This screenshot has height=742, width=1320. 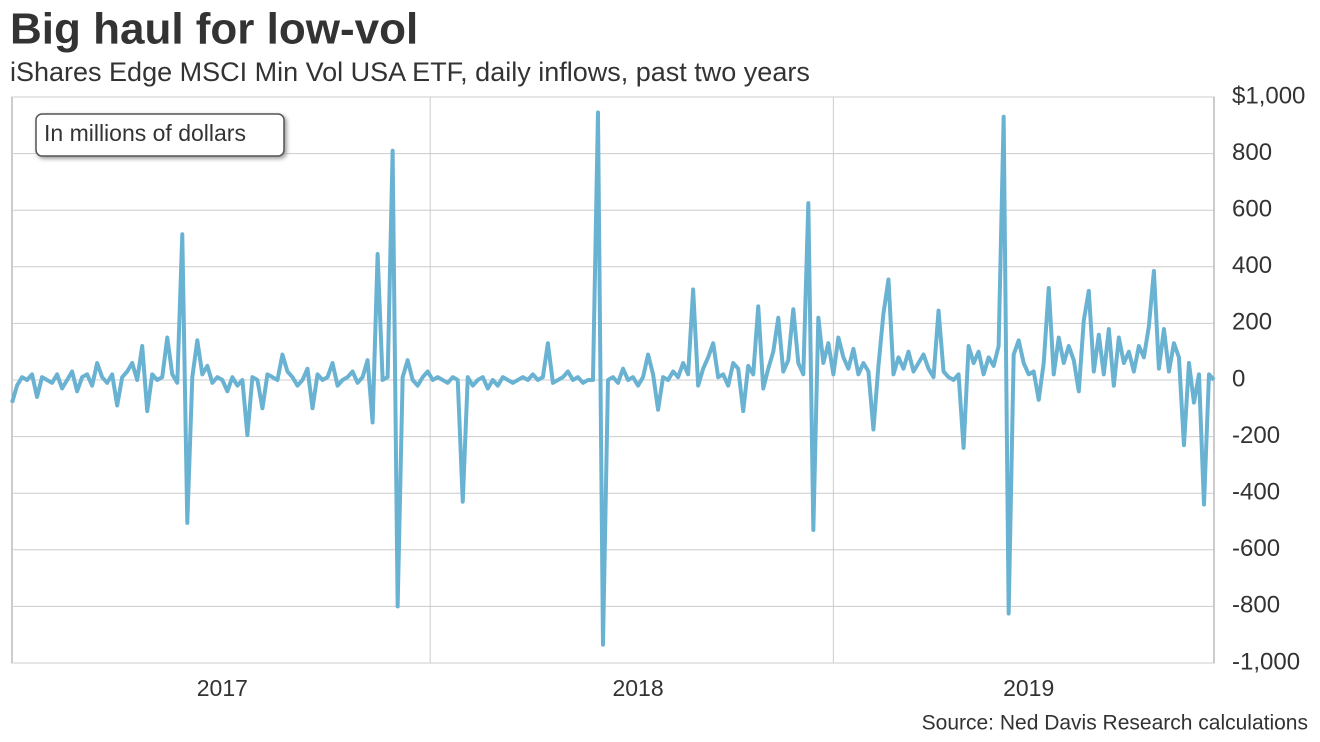 I want to click on source: Source: Ned Davis Research calculations, so click(x=1115, y=723).